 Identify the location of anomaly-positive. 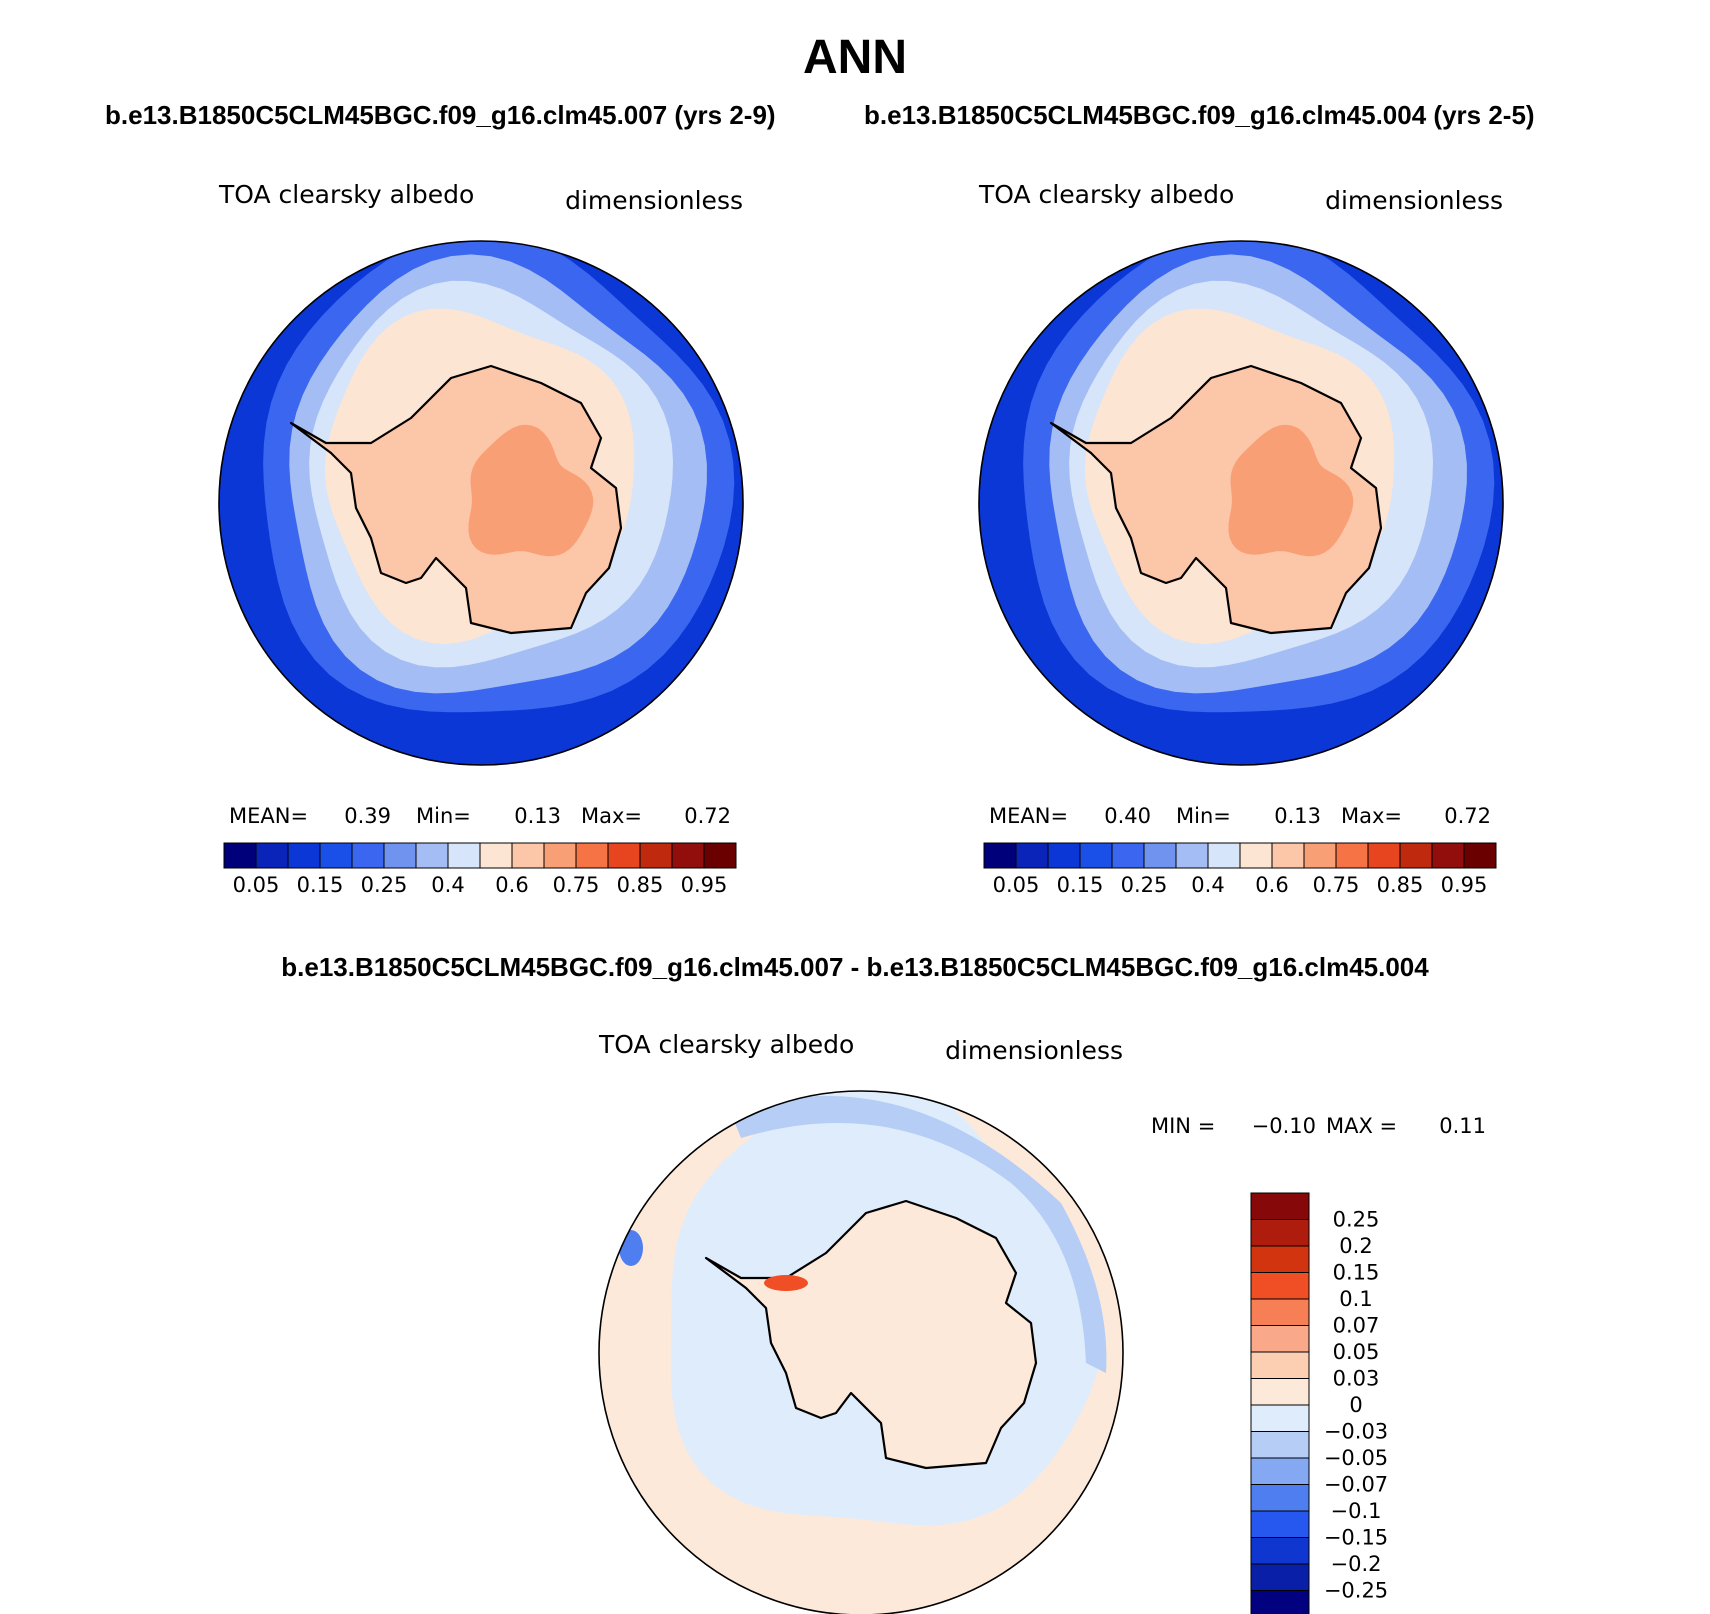
(786, 1283).